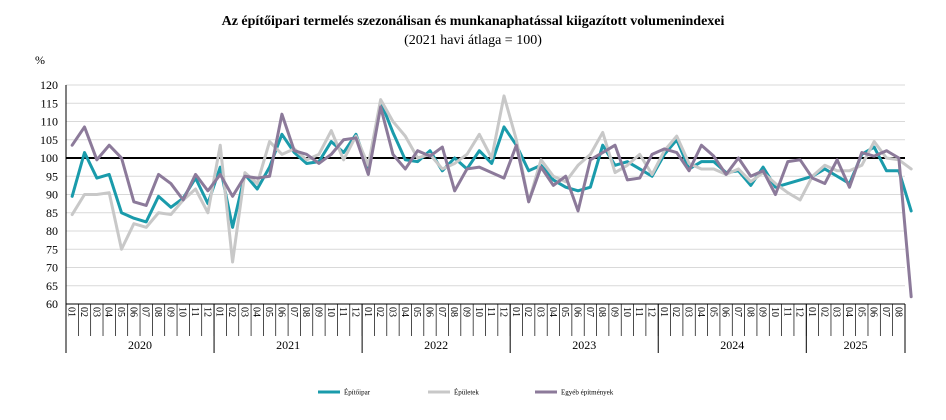 Image resolution: width=946 pixels, height=420 pixels. I want to click on legend: Építőipar Épületek Egyéb építmények, so click(466, 393).